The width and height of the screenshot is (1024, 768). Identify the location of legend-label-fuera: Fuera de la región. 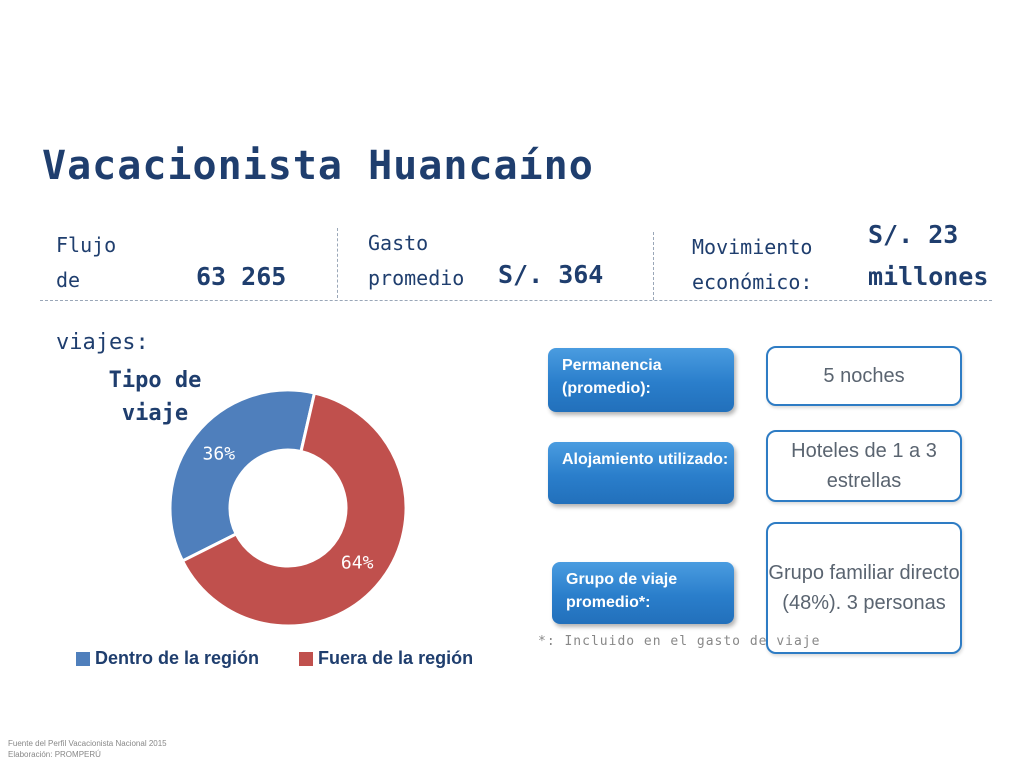
(396, 658).